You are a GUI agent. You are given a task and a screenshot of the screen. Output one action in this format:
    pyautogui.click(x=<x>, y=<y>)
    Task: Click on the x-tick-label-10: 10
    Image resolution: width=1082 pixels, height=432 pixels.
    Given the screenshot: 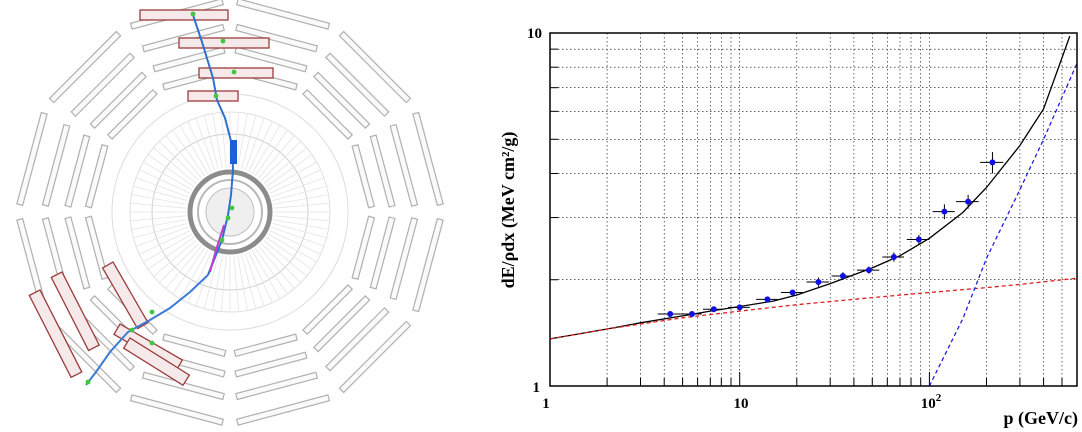 What is the action you would take?
    pyautogui.click(x=741, y=404)
    